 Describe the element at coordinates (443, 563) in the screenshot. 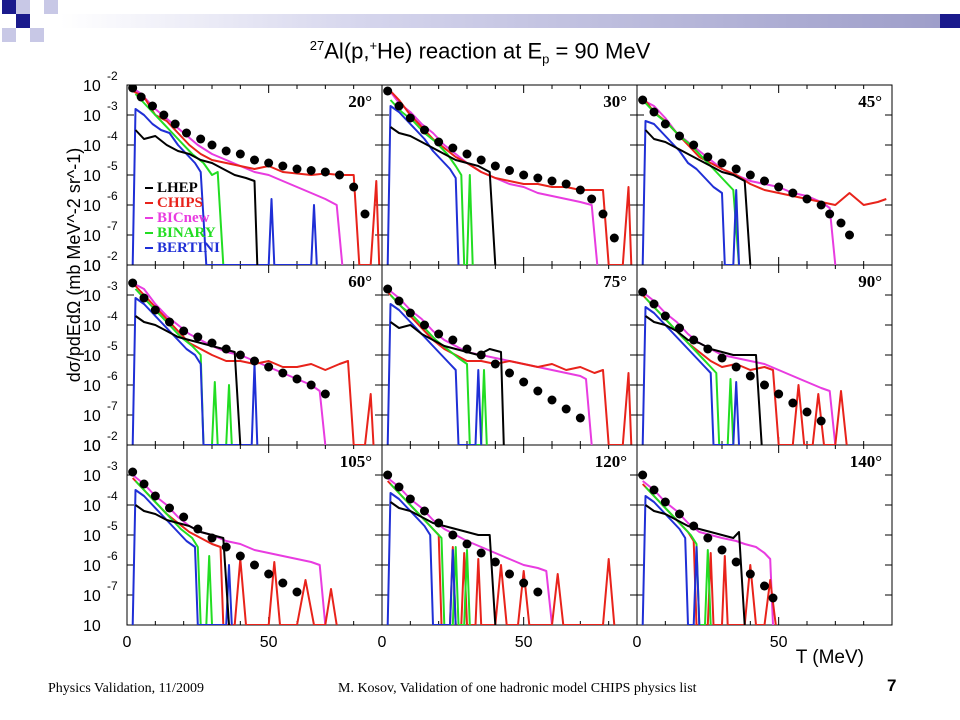

I see `series-line-lhep` at that location.